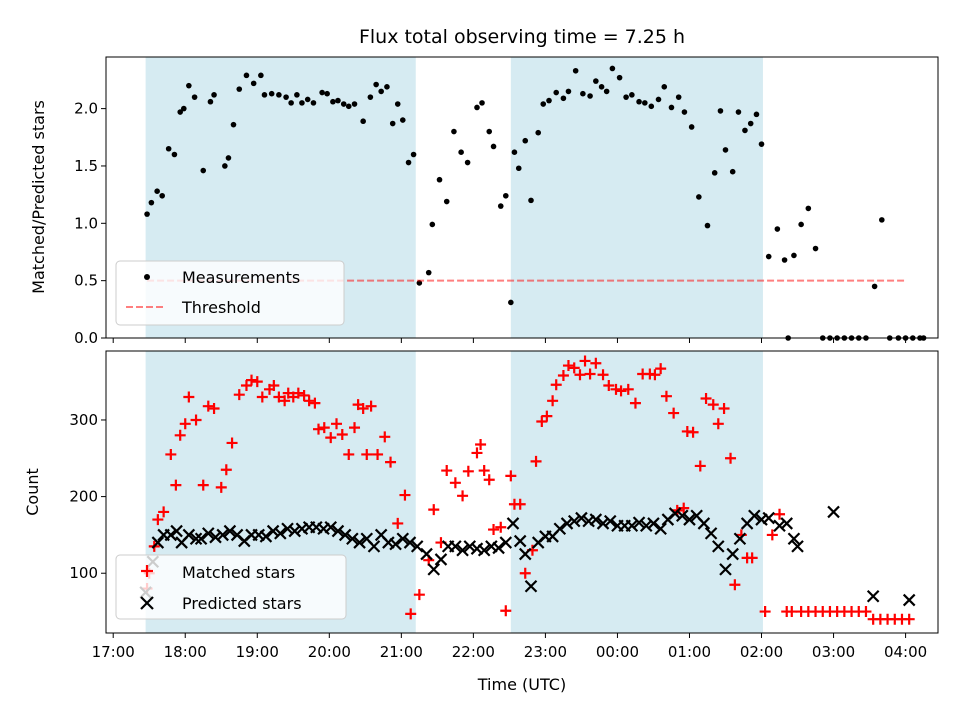  What do you see at coordinates (38, 197) in the screenshot?
I see `top-y-axis-label: Matched/Predicted stars` at bounding box center [38, 197].